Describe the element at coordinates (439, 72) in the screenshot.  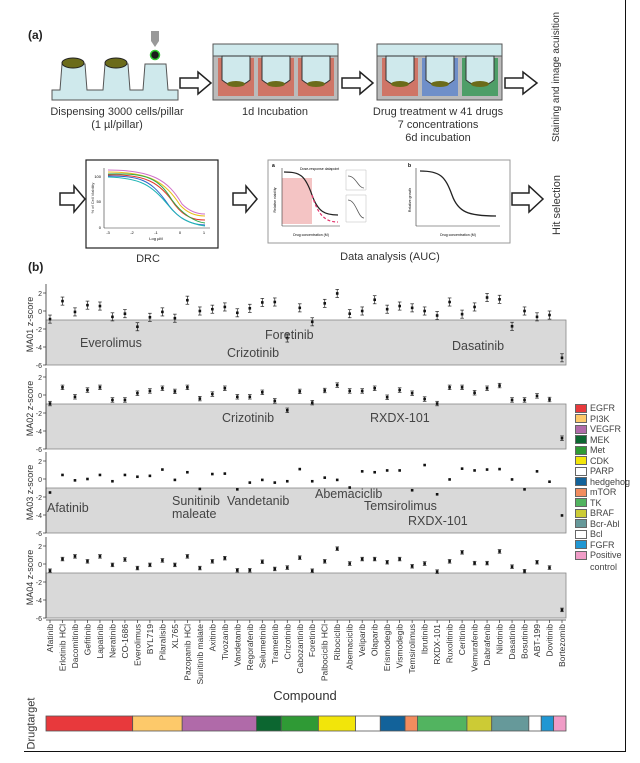
I see `drug-treatment-plate-illustration` at that location.